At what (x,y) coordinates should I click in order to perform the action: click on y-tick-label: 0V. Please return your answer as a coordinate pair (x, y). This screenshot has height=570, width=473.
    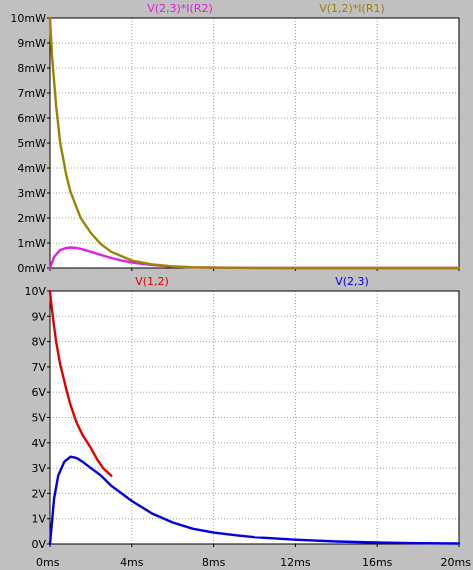
    Looking at the image, I should click on (38, 544).